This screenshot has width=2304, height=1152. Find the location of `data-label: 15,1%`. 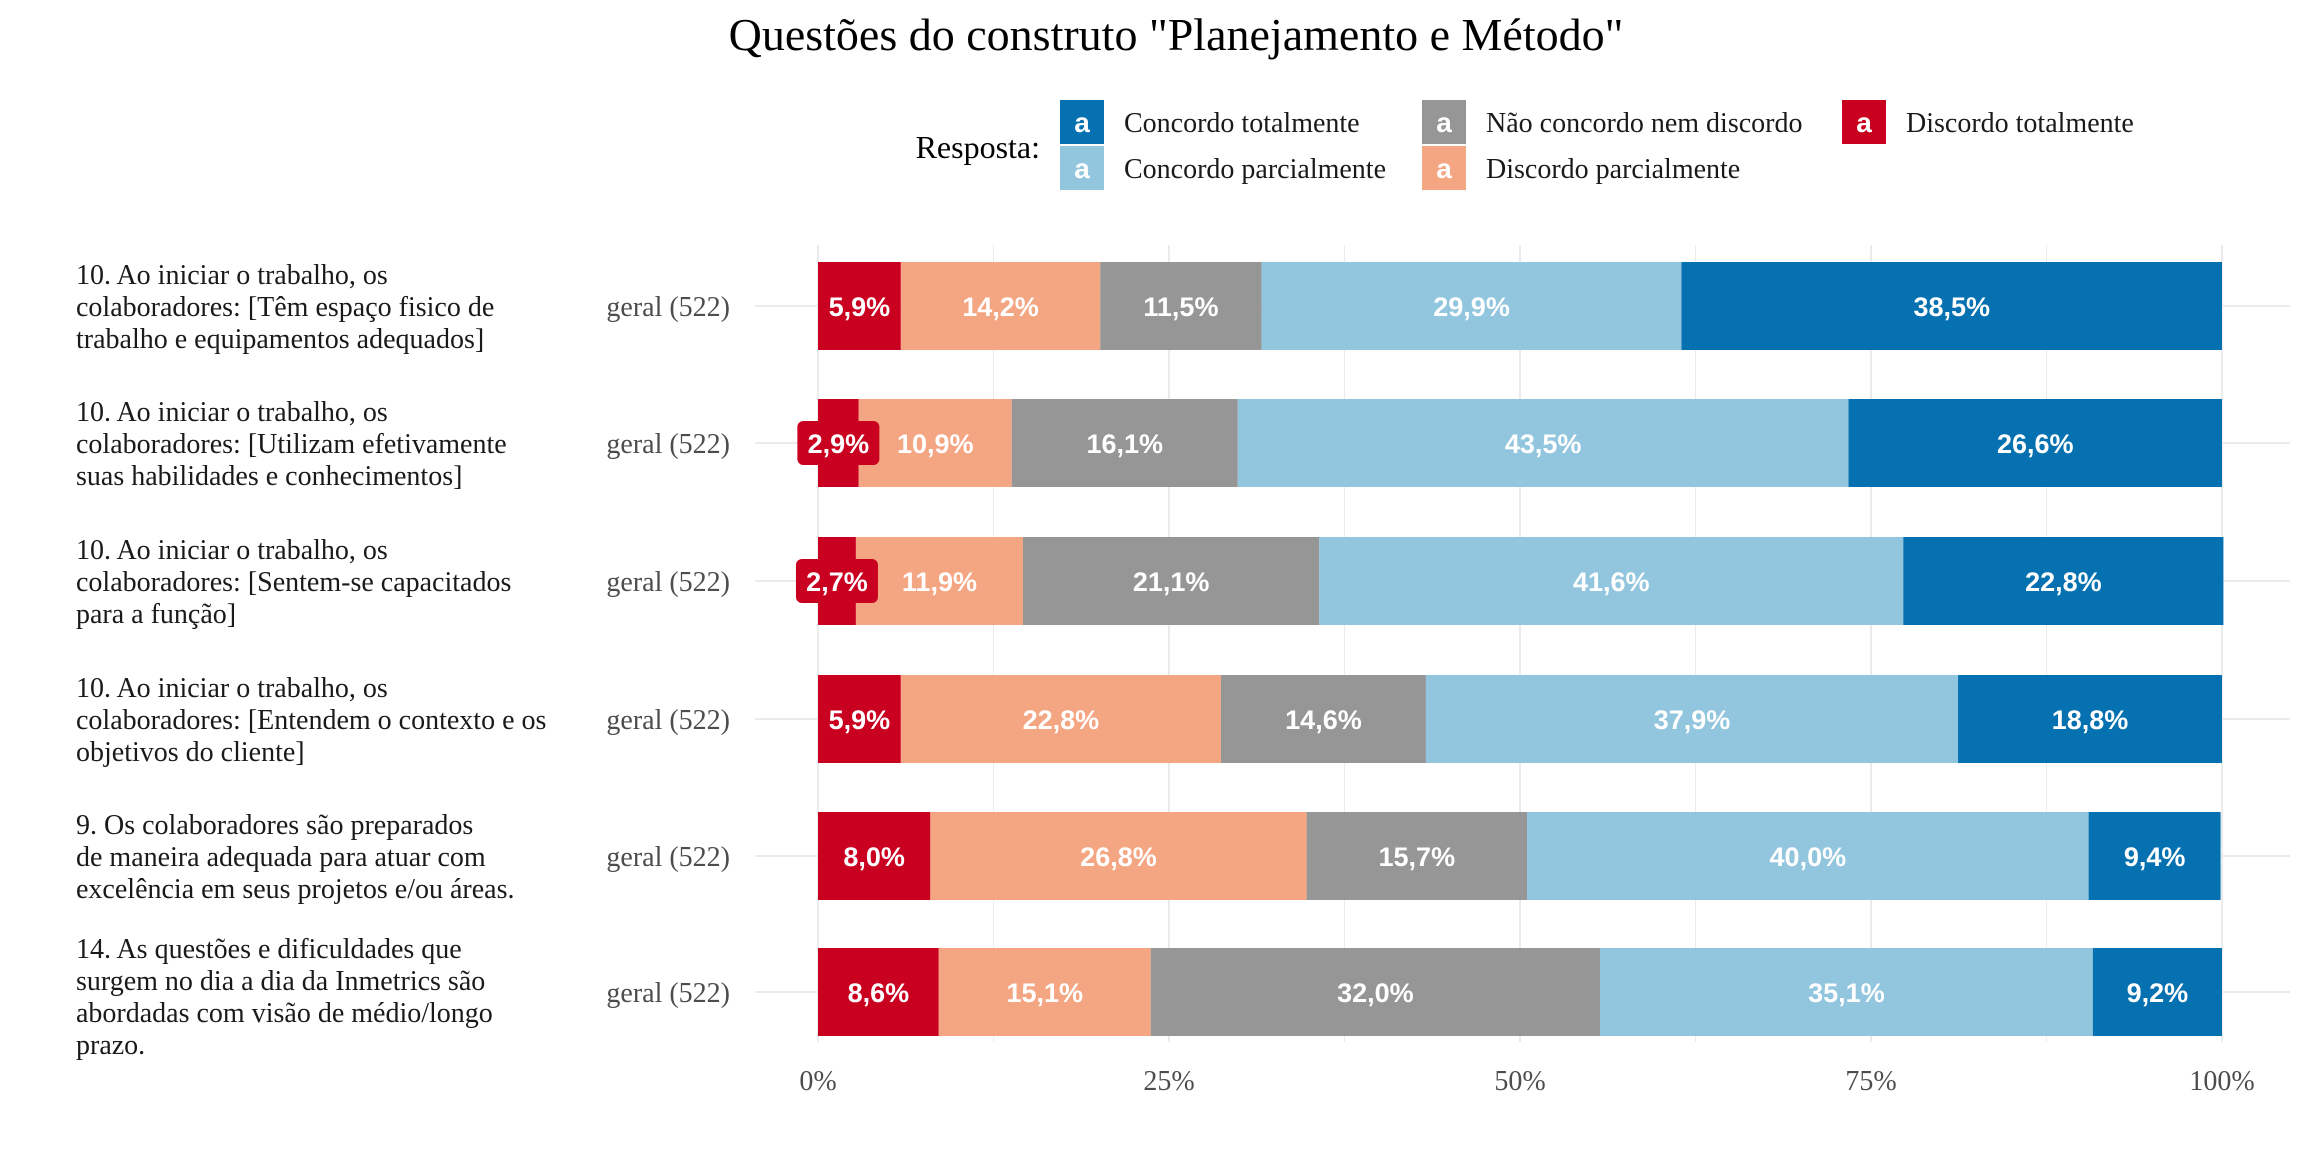

data-label: 15,1% is located at coordinates (1044, 993).